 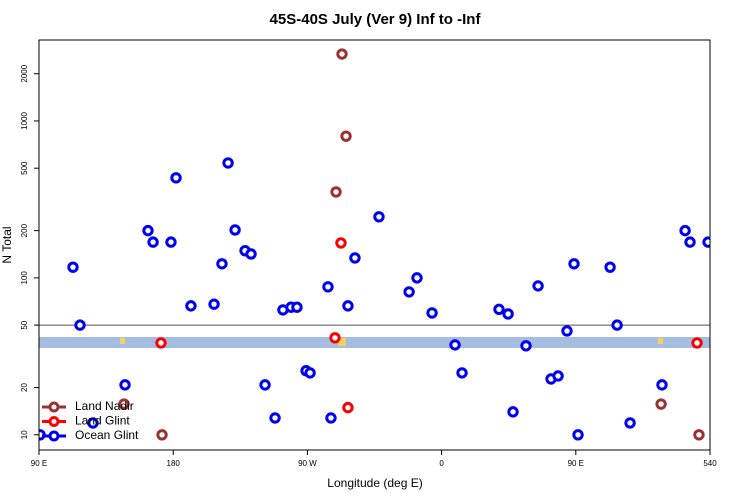 What do you see at coordinates (710, 463) in the screenshot?
I see `x-tick-label: 540` at bounding box center [710, 463].